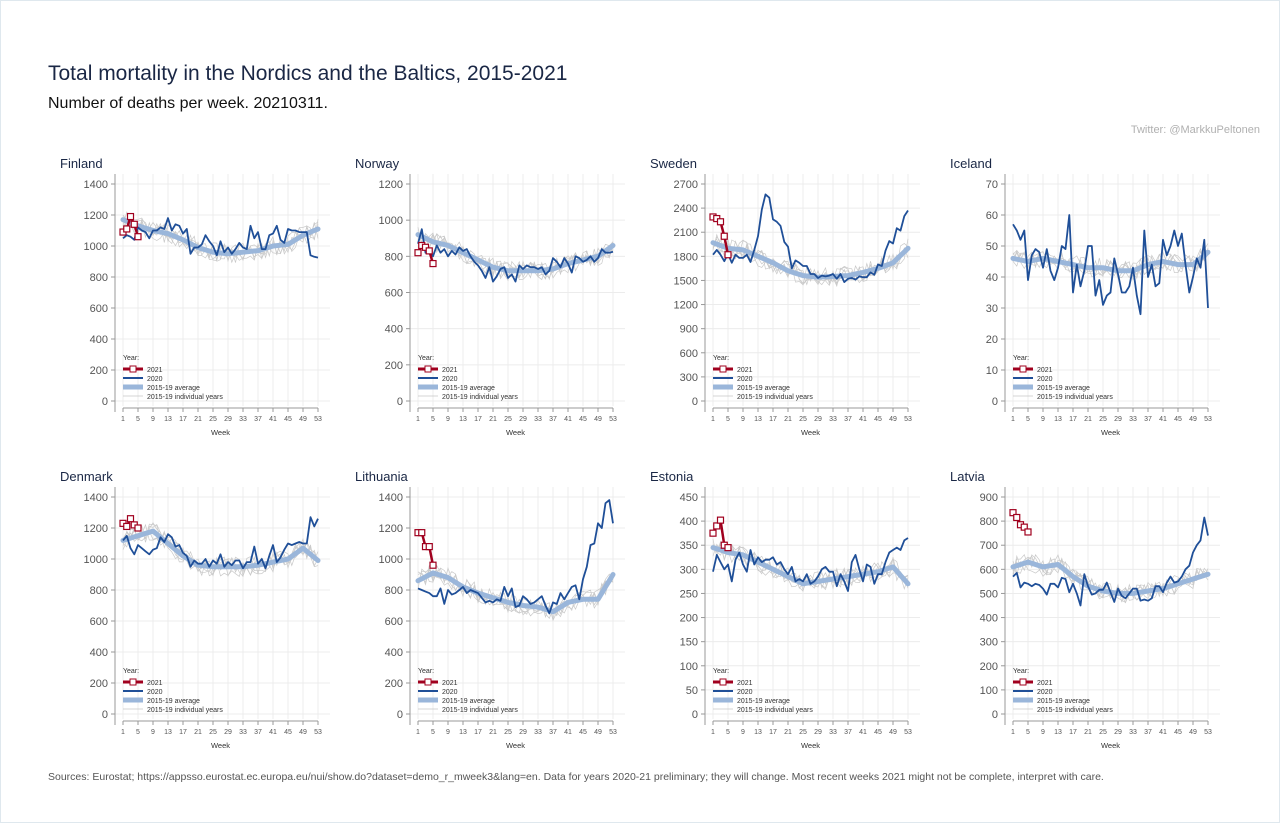  What do you see at coordinates (672, 476) in the screenshot?
I see `panel-title: Estonia` at bounding box center [672, 476].